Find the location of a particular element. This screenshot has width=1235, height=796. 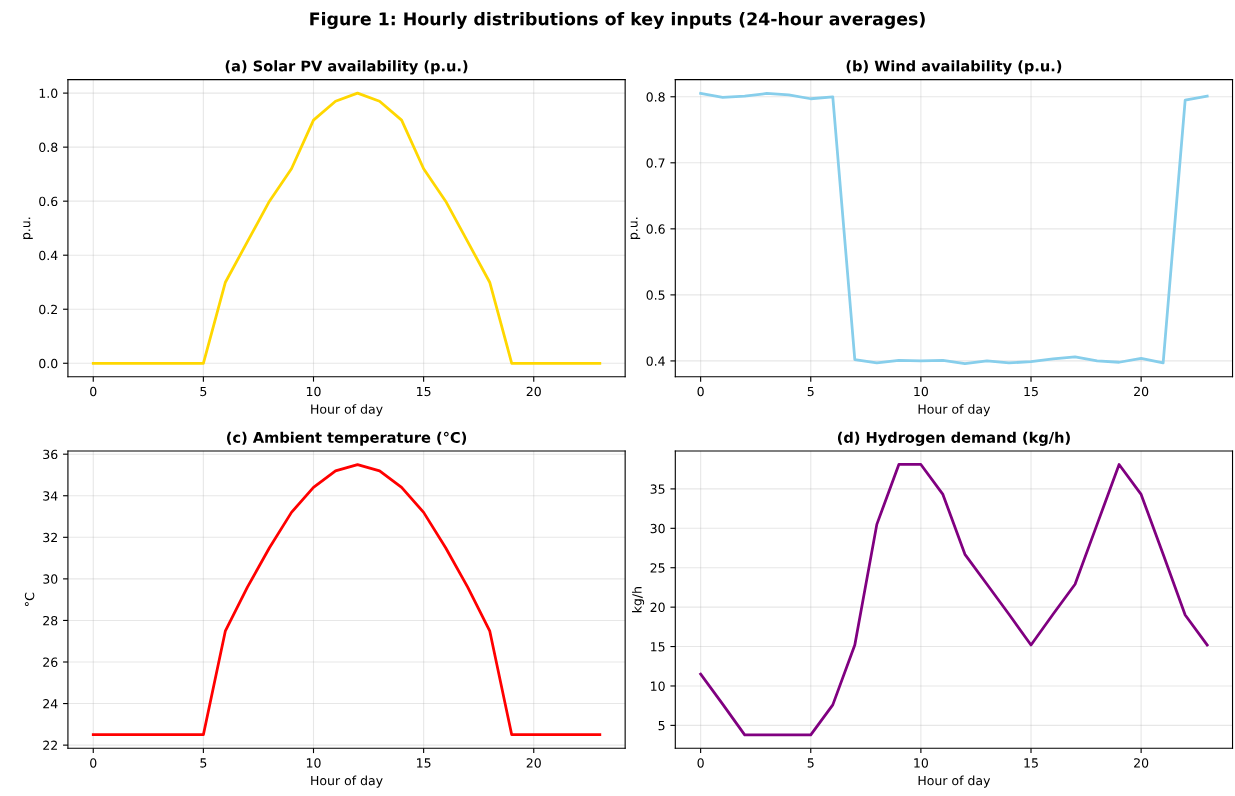

y-tick-label: 0.2 is located at coordinates (48, 309).